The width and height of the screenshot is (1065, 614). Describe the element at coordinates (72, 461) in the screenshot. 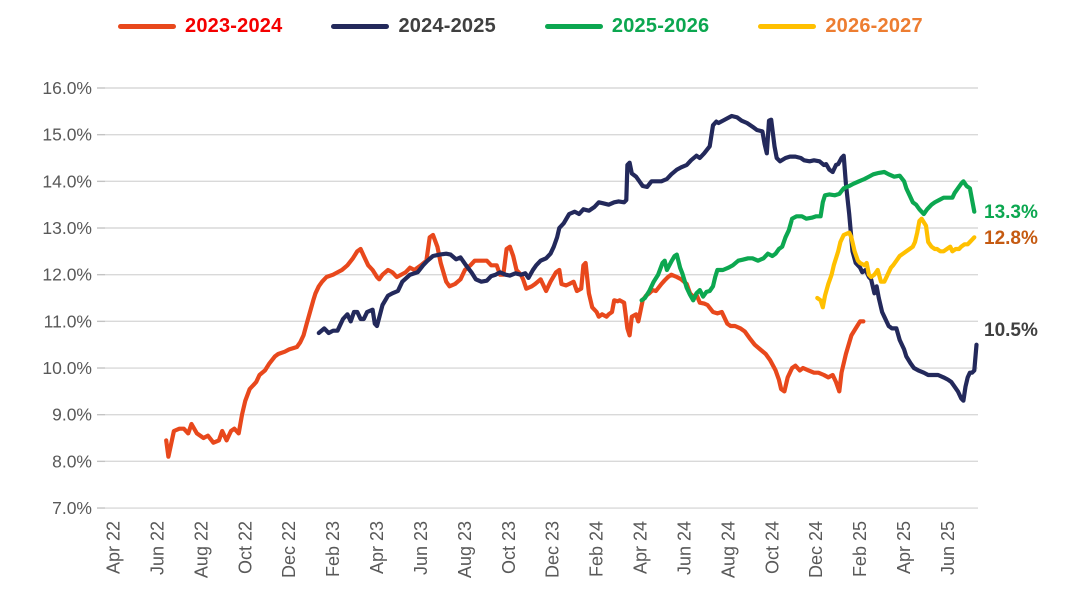

I see `y-tick-label: 8.0%` at that location.